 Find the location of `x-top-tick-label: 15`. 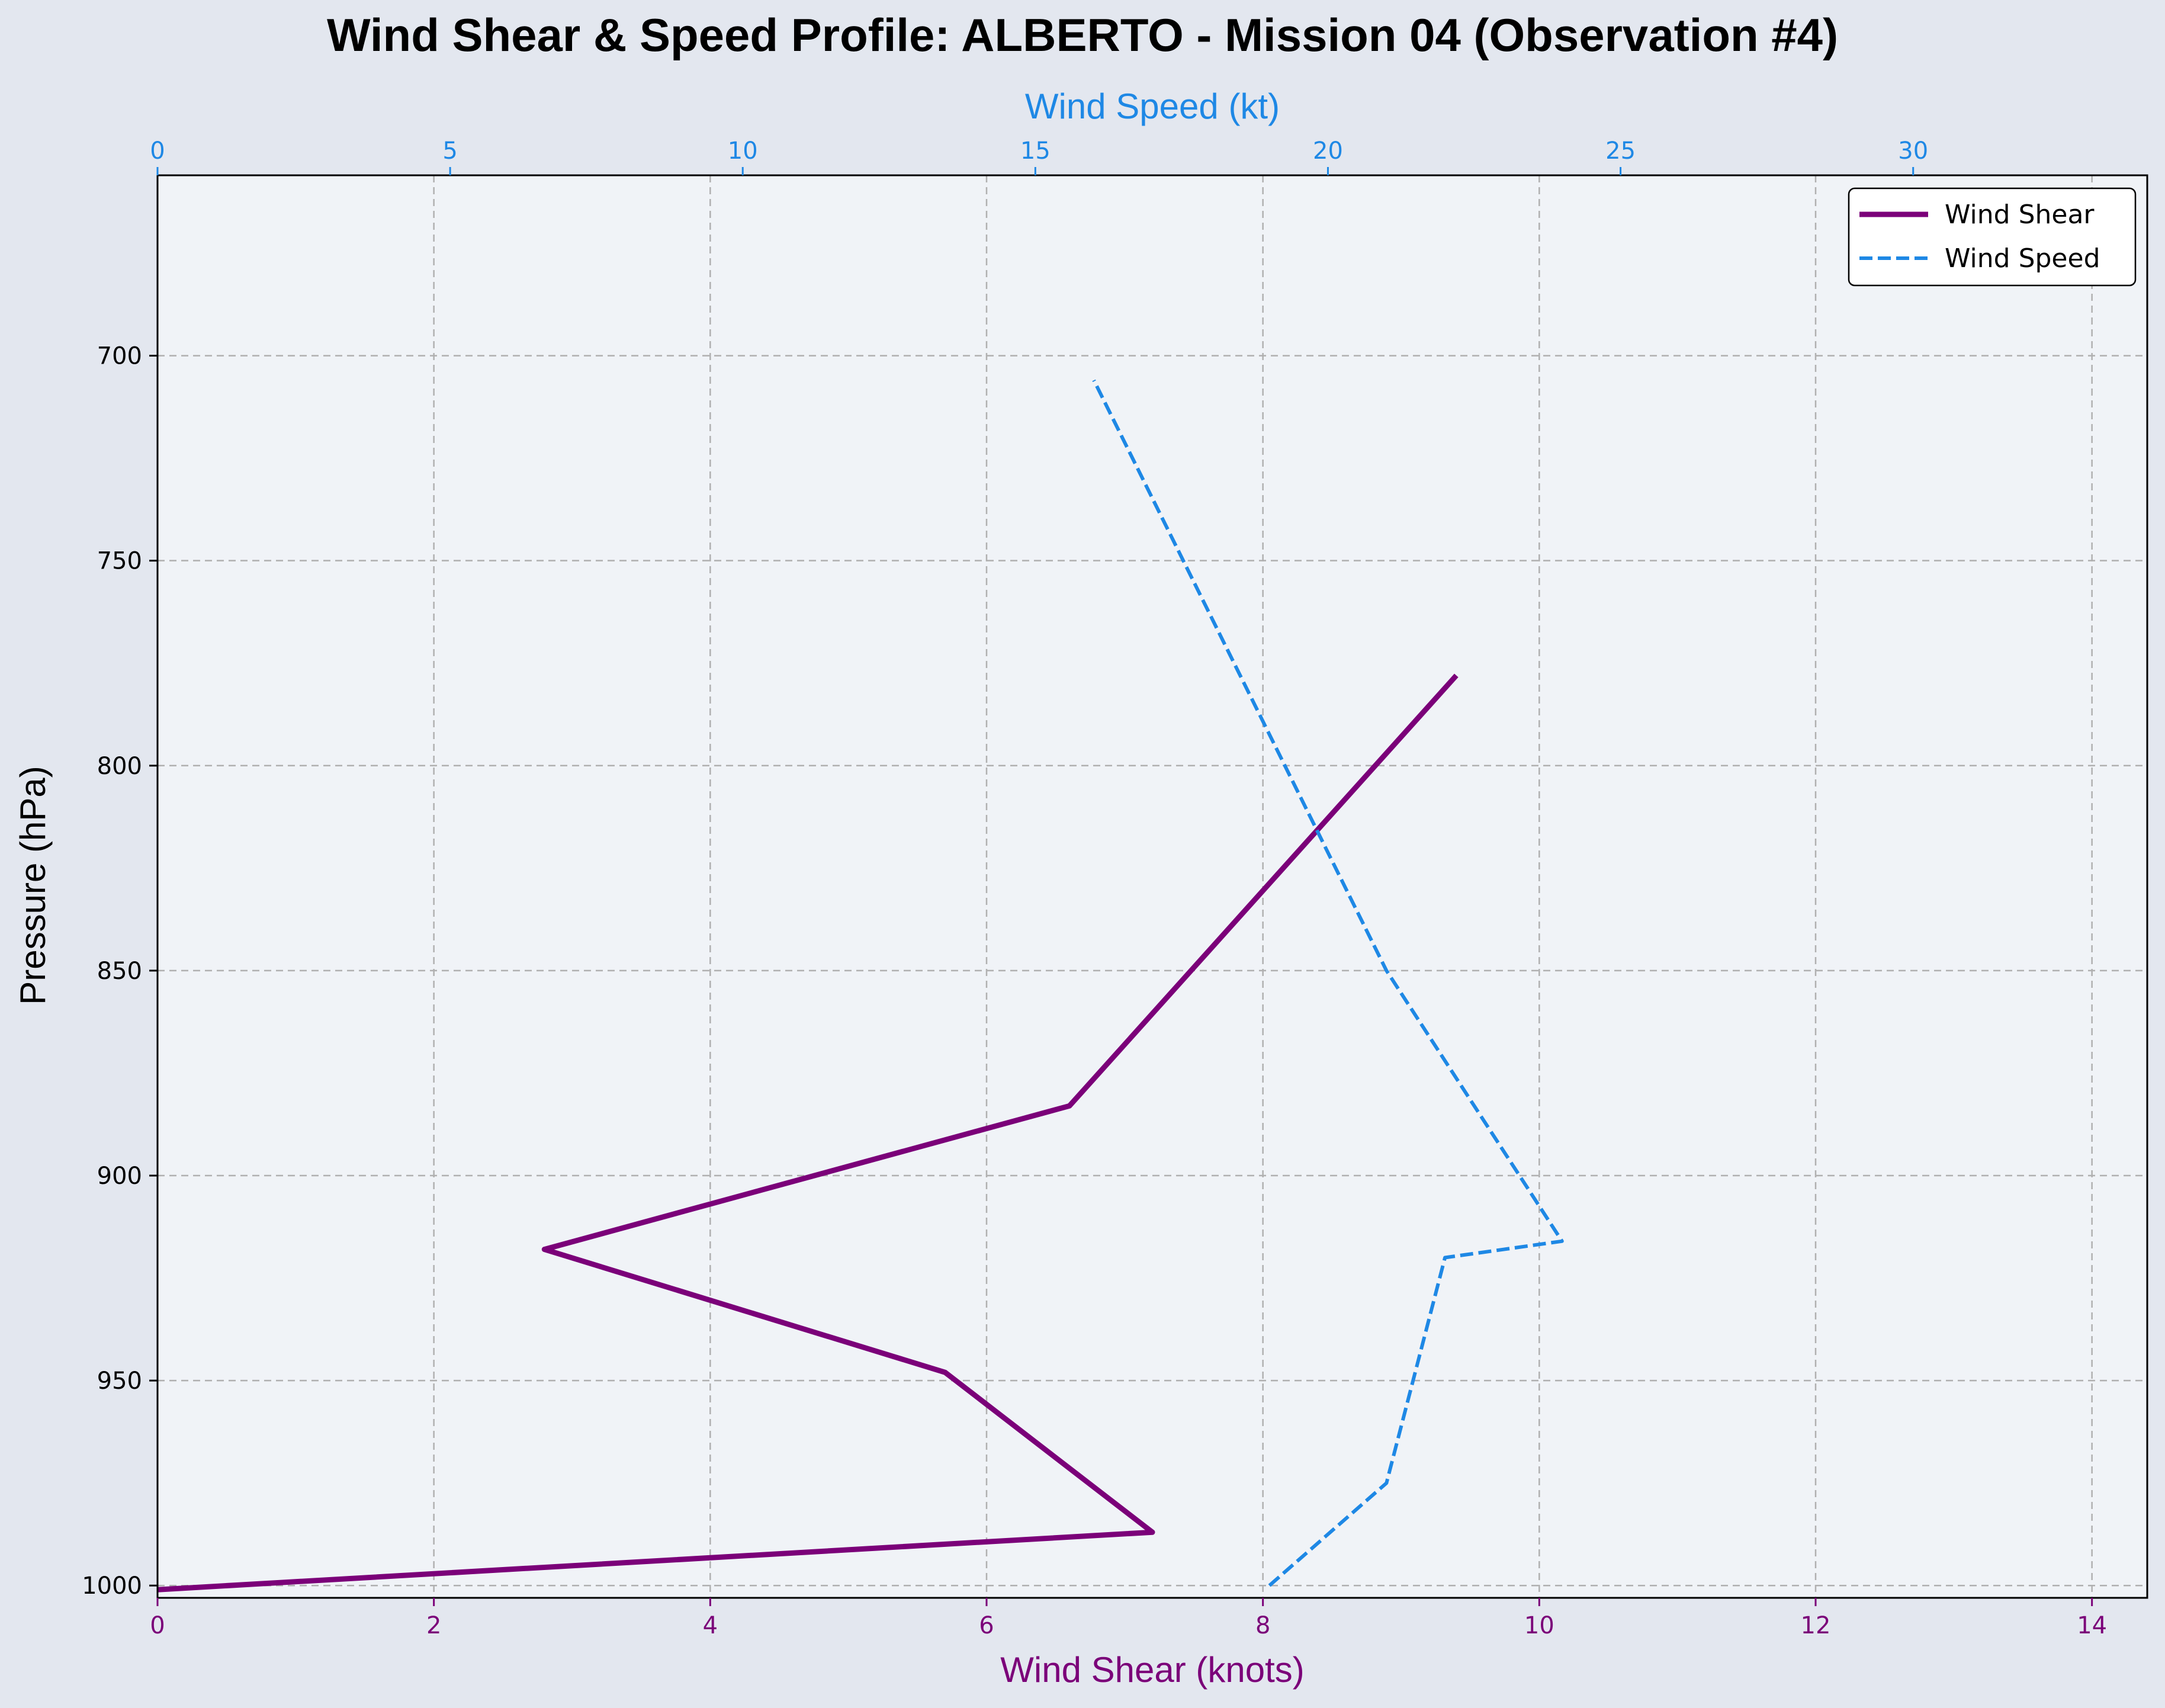

x-top-tick-label: 15 is located at coordinates (1035, 151).